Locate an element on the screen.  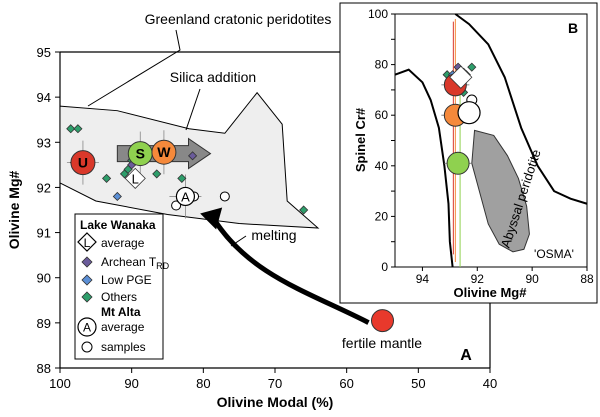
panel-b-ylabel: Spinel Cr# is located at coordinates (360, 139).